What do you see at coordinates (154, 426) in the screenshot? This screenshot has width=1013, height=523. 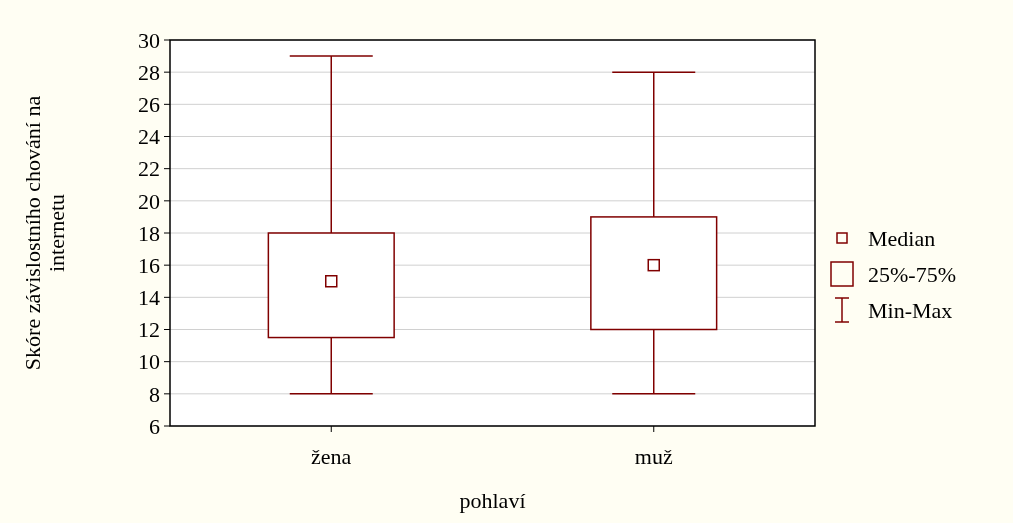 I see `y-tick-label: 6` at bounding box center [154, 426].